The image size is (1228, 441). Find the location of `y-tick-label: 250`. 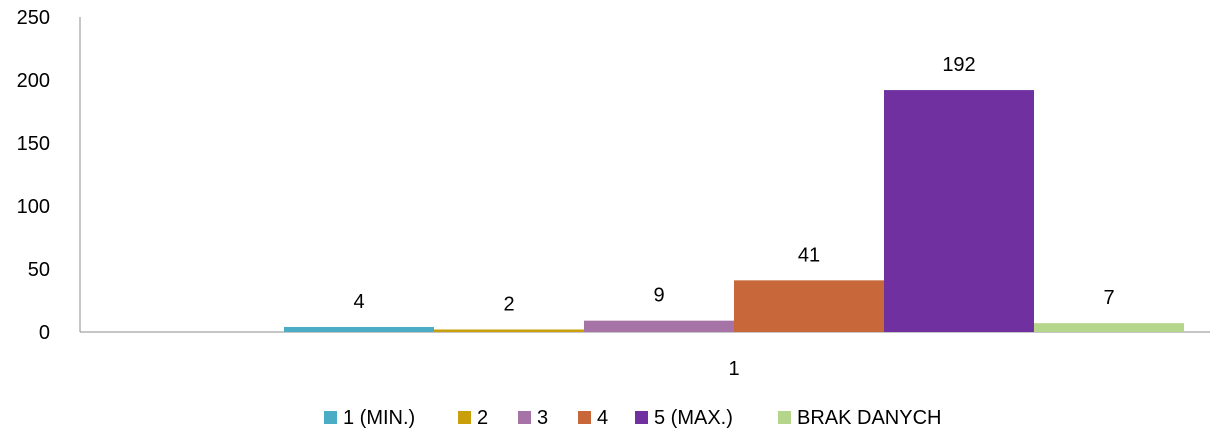

y-tick-label: 250 is located at coordinates (33, 18).